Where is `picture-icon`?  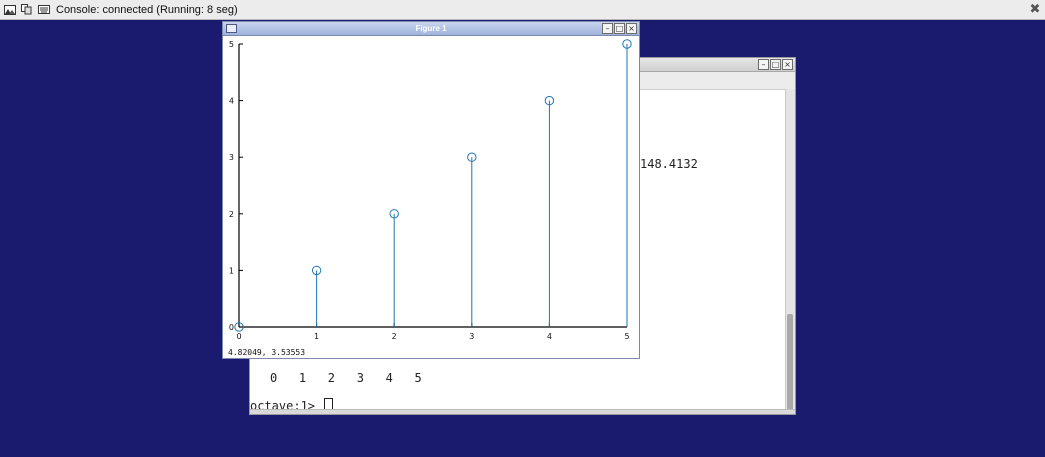 picture-icon is located at coordinates (9, 9).